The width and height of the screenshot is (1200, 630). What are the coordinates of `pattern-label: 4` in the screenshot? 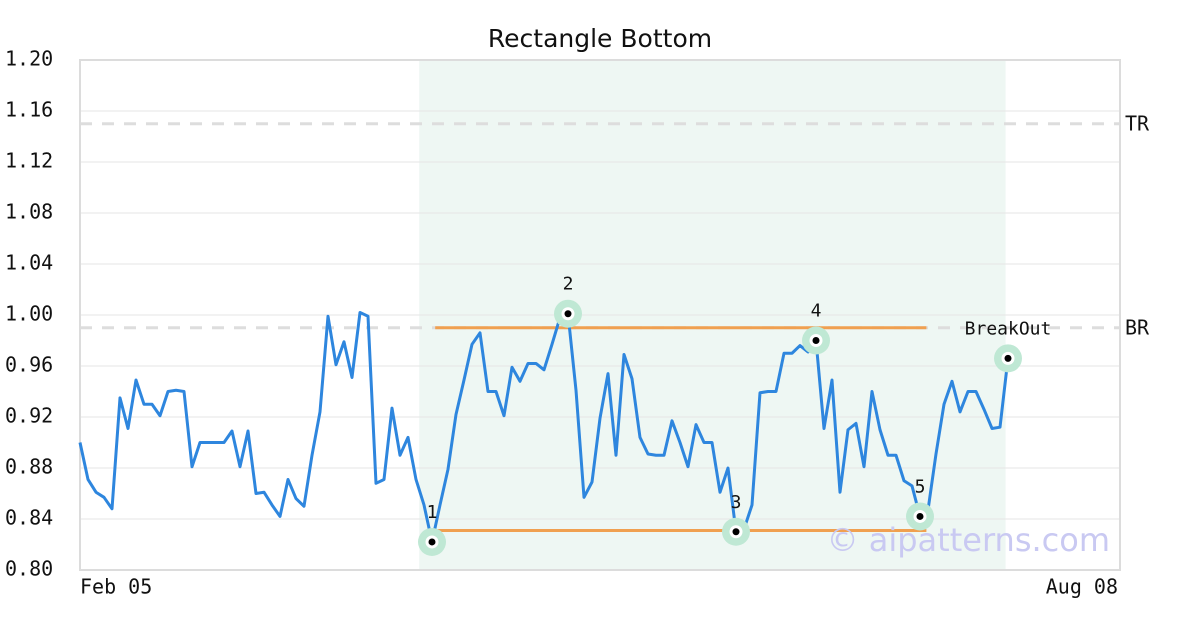 It's located at (816, 311).